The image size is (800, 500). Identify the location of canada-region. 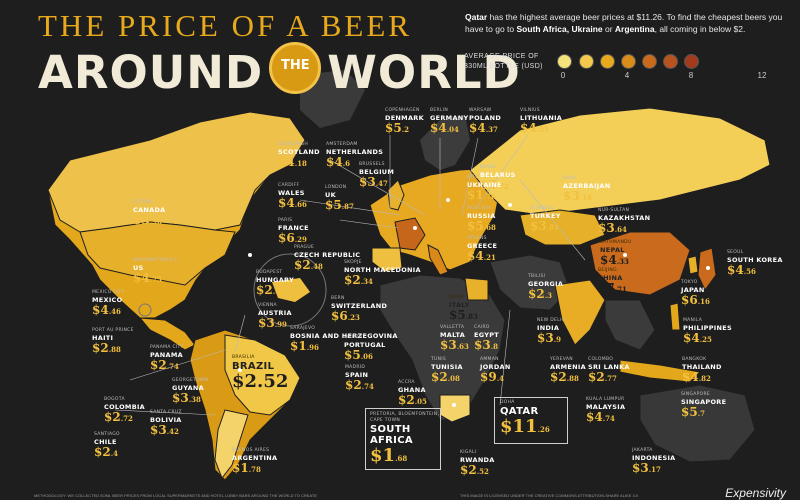
(176, 172).